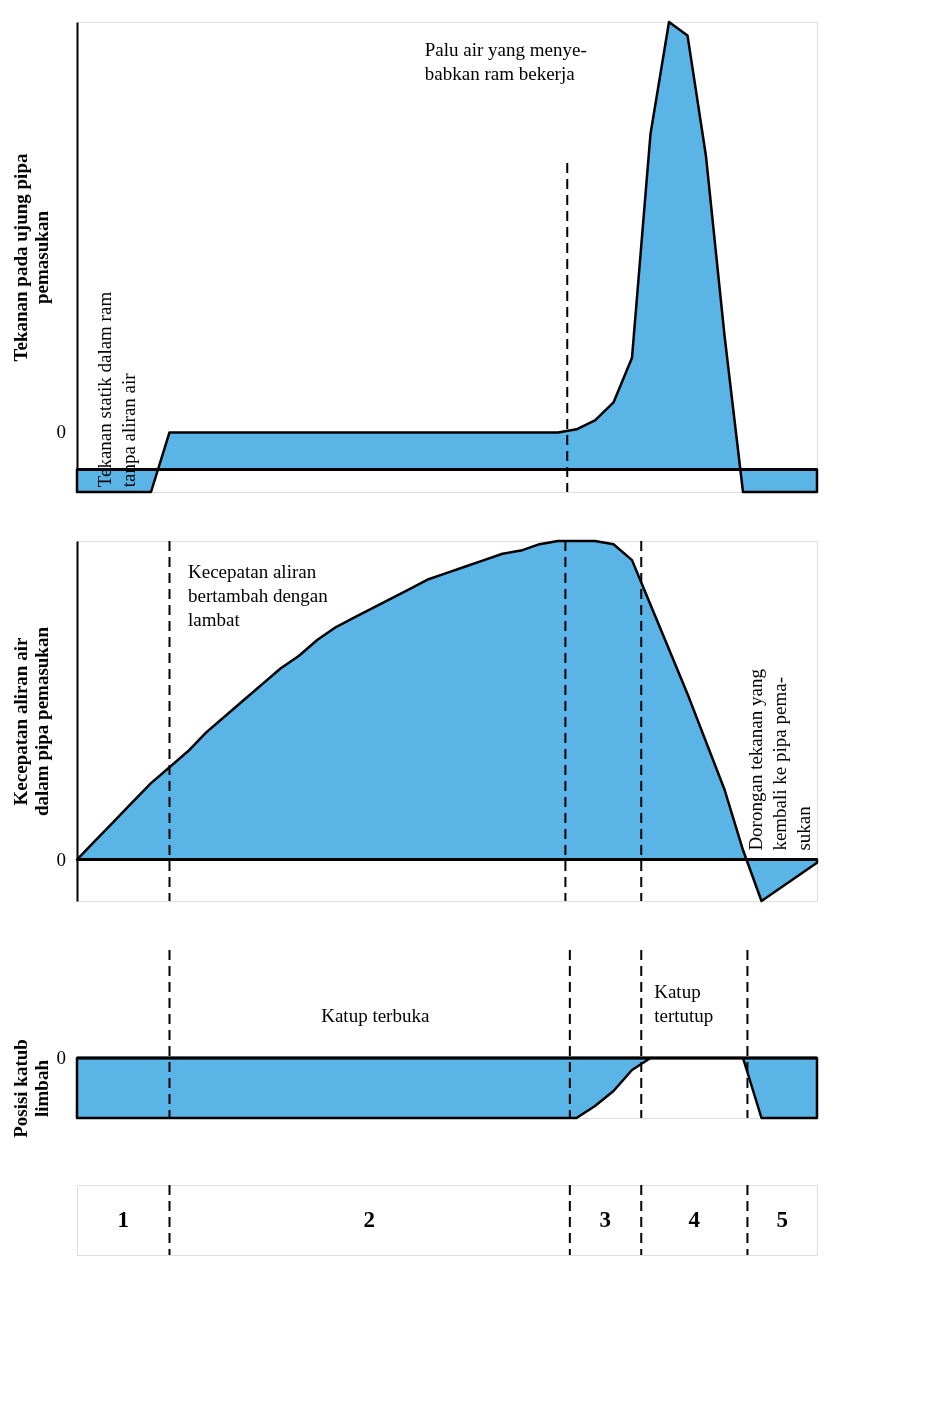  Describe the element at coordinates (375, 1015) in the screenshot. I see `text: Katup terbuka` at that location.